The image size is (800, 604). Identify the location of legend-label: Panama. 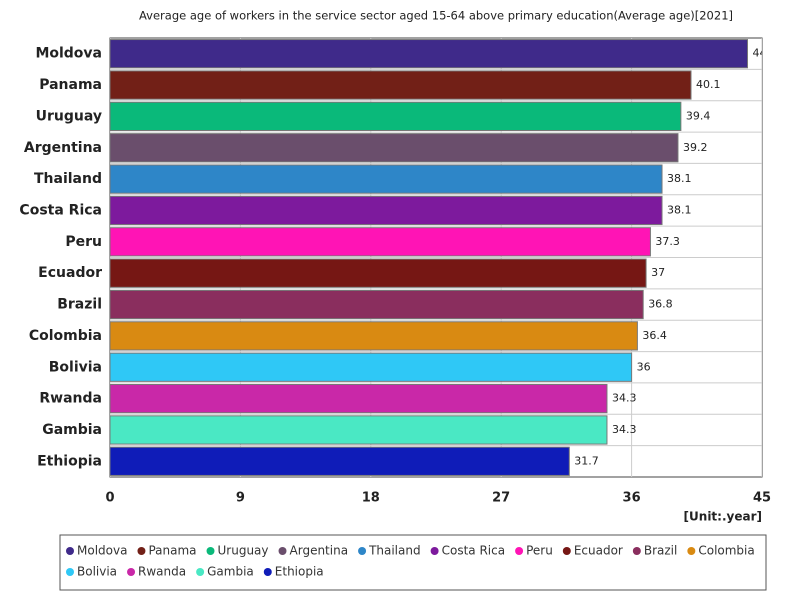
(172, 551).